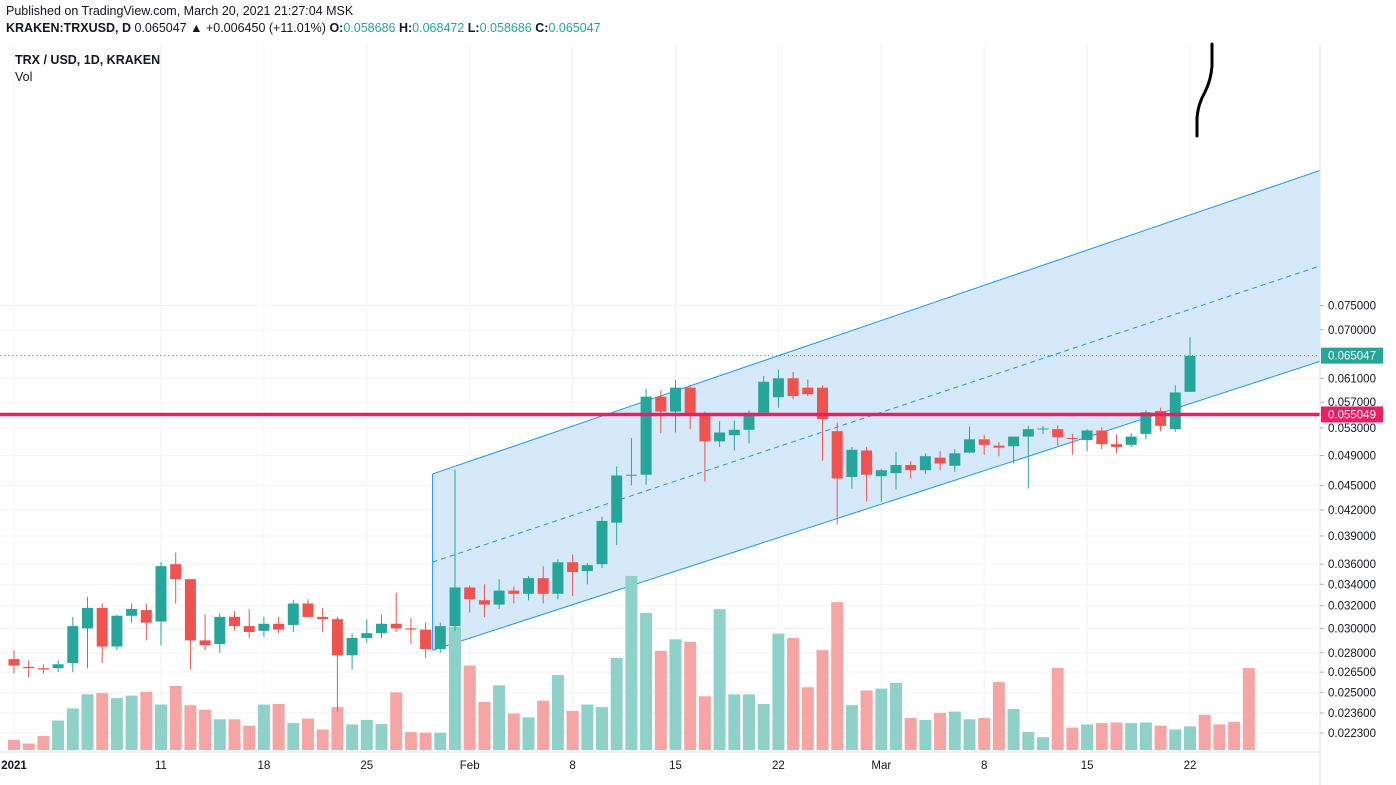  Describe the element at coordinates (1352, 714) in the screenshot. I see `price-tick-label: 0.023600` at that location.